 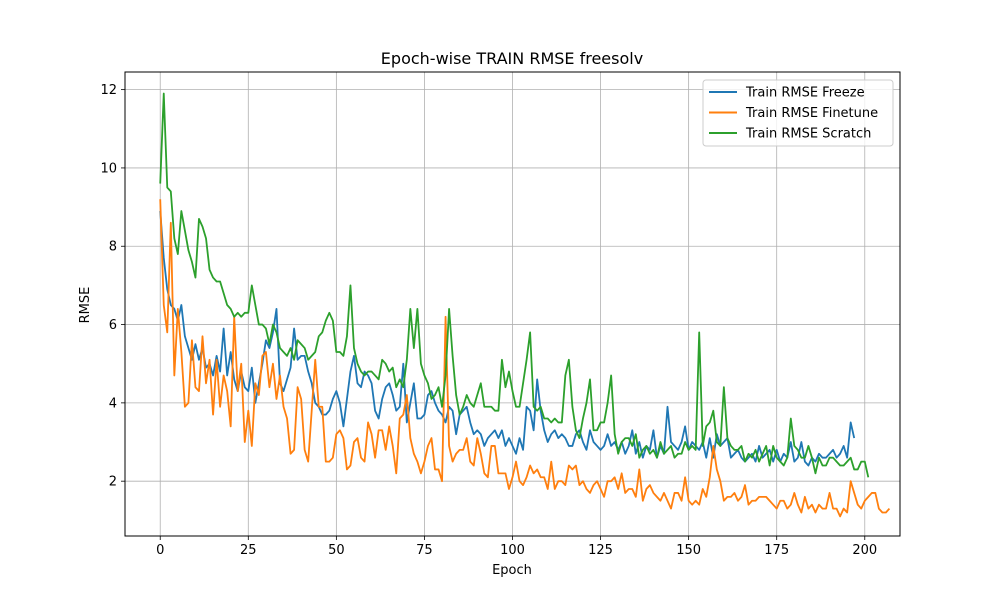 I want to click on legend-label: Train RMSE Freeze, so click(x=805, y=93).